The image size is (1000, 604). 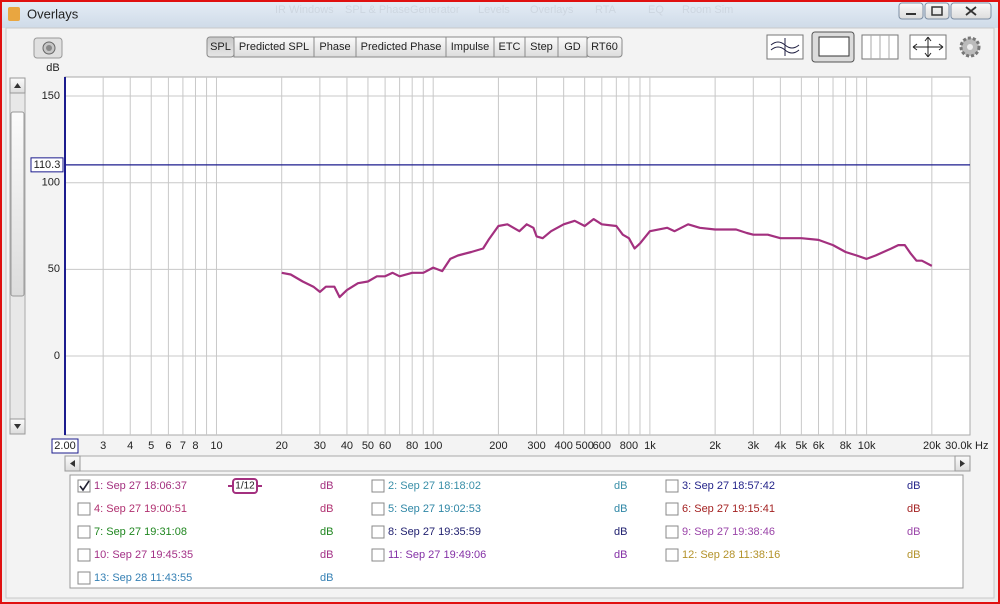 I want to click on x-tick-label: 2k, so click(x=715, y=446).